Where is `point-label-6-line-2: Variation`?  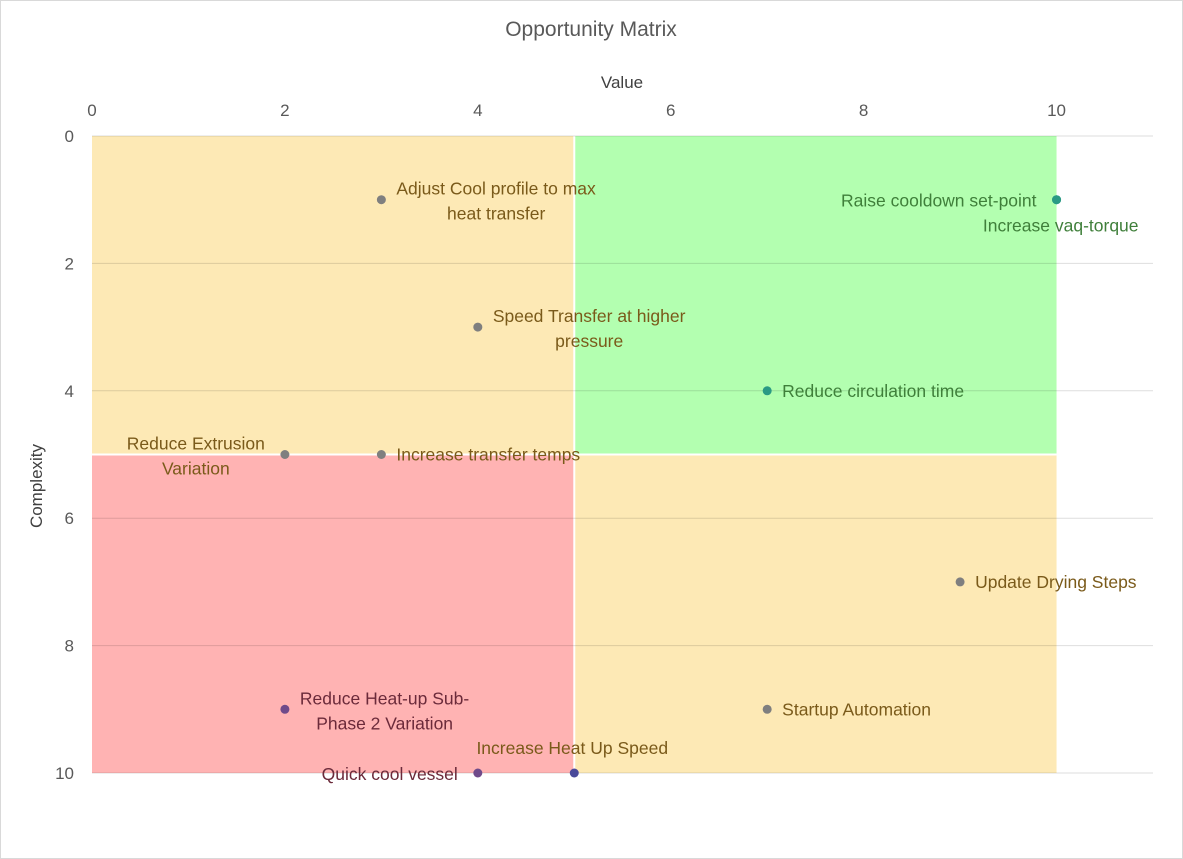
point-label-6-line-2: Variation is located at coordinates (196, 469).